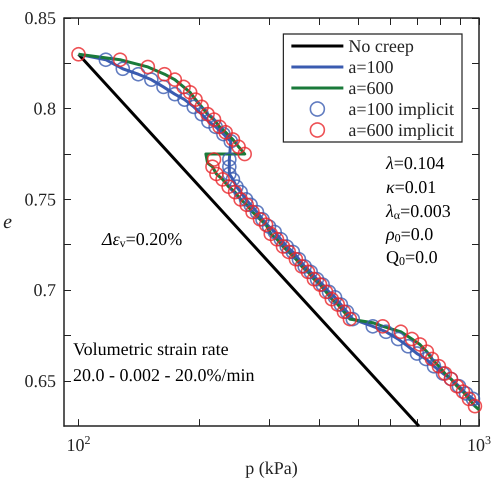 The image size is (497, 482). Describe the element at coordinates (401, 130) in the screenshot. I see `legend-label: a=600 implicit` at that location.